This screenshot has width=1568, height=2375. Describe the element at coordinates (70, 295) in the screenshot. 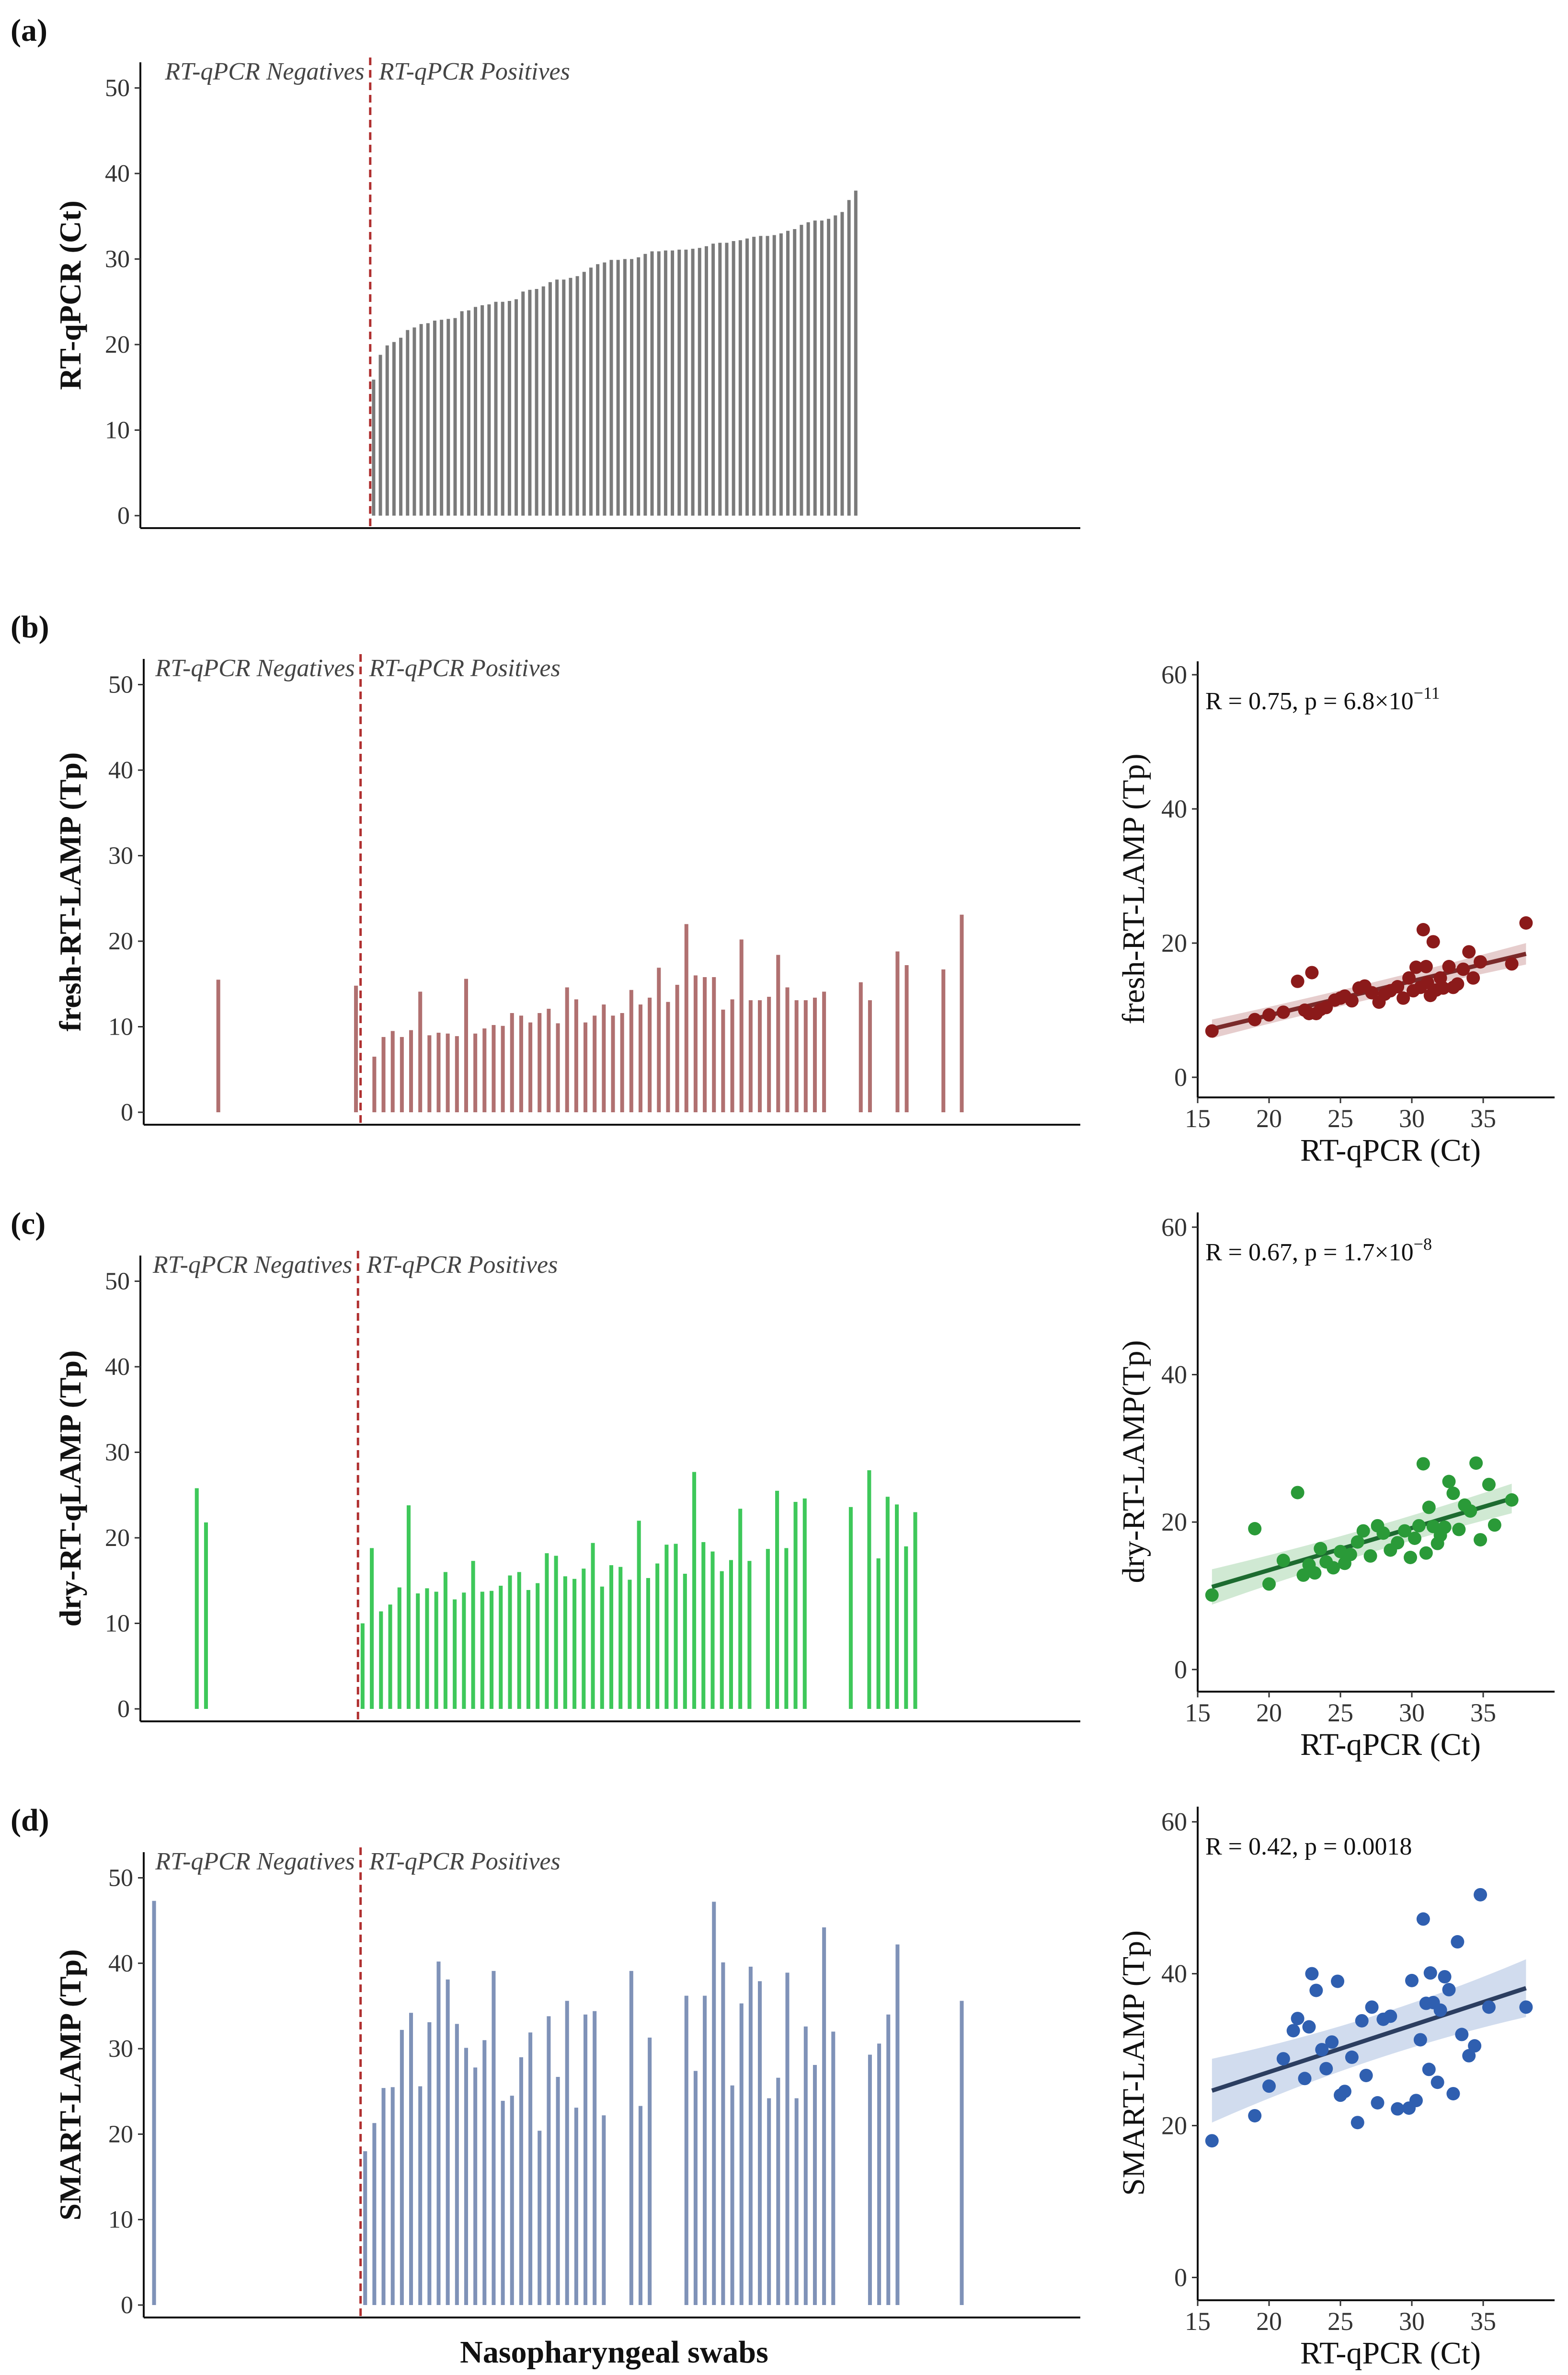

I see `y-axis-label: RT-qPCR (Ct)` at that location.